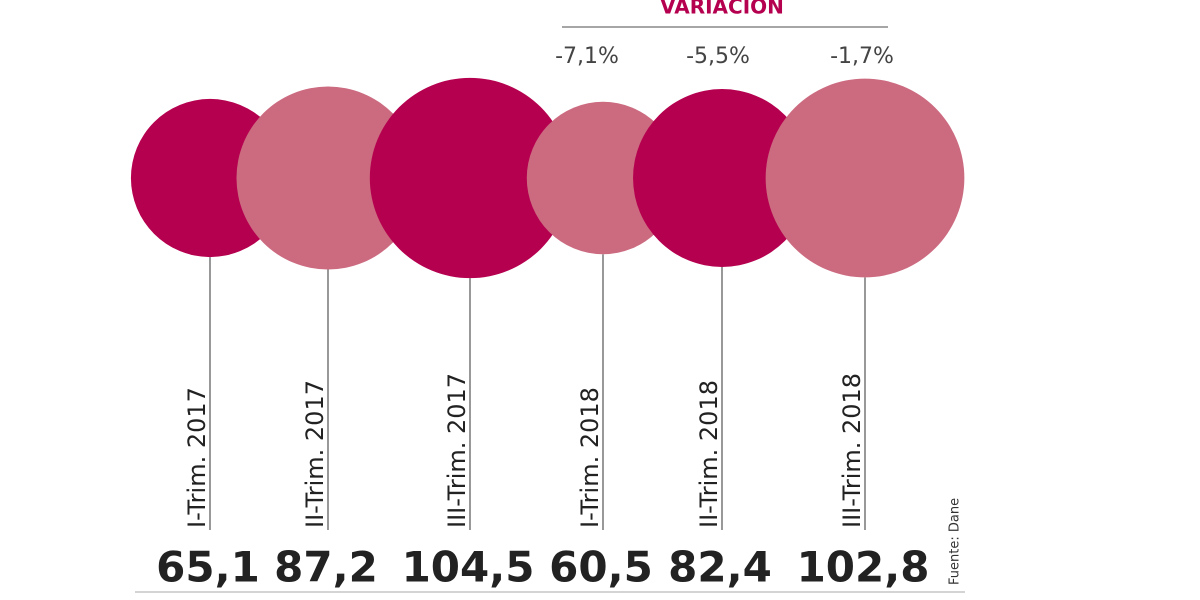  I want to click on value-label: 60,5, so click(601, 567).